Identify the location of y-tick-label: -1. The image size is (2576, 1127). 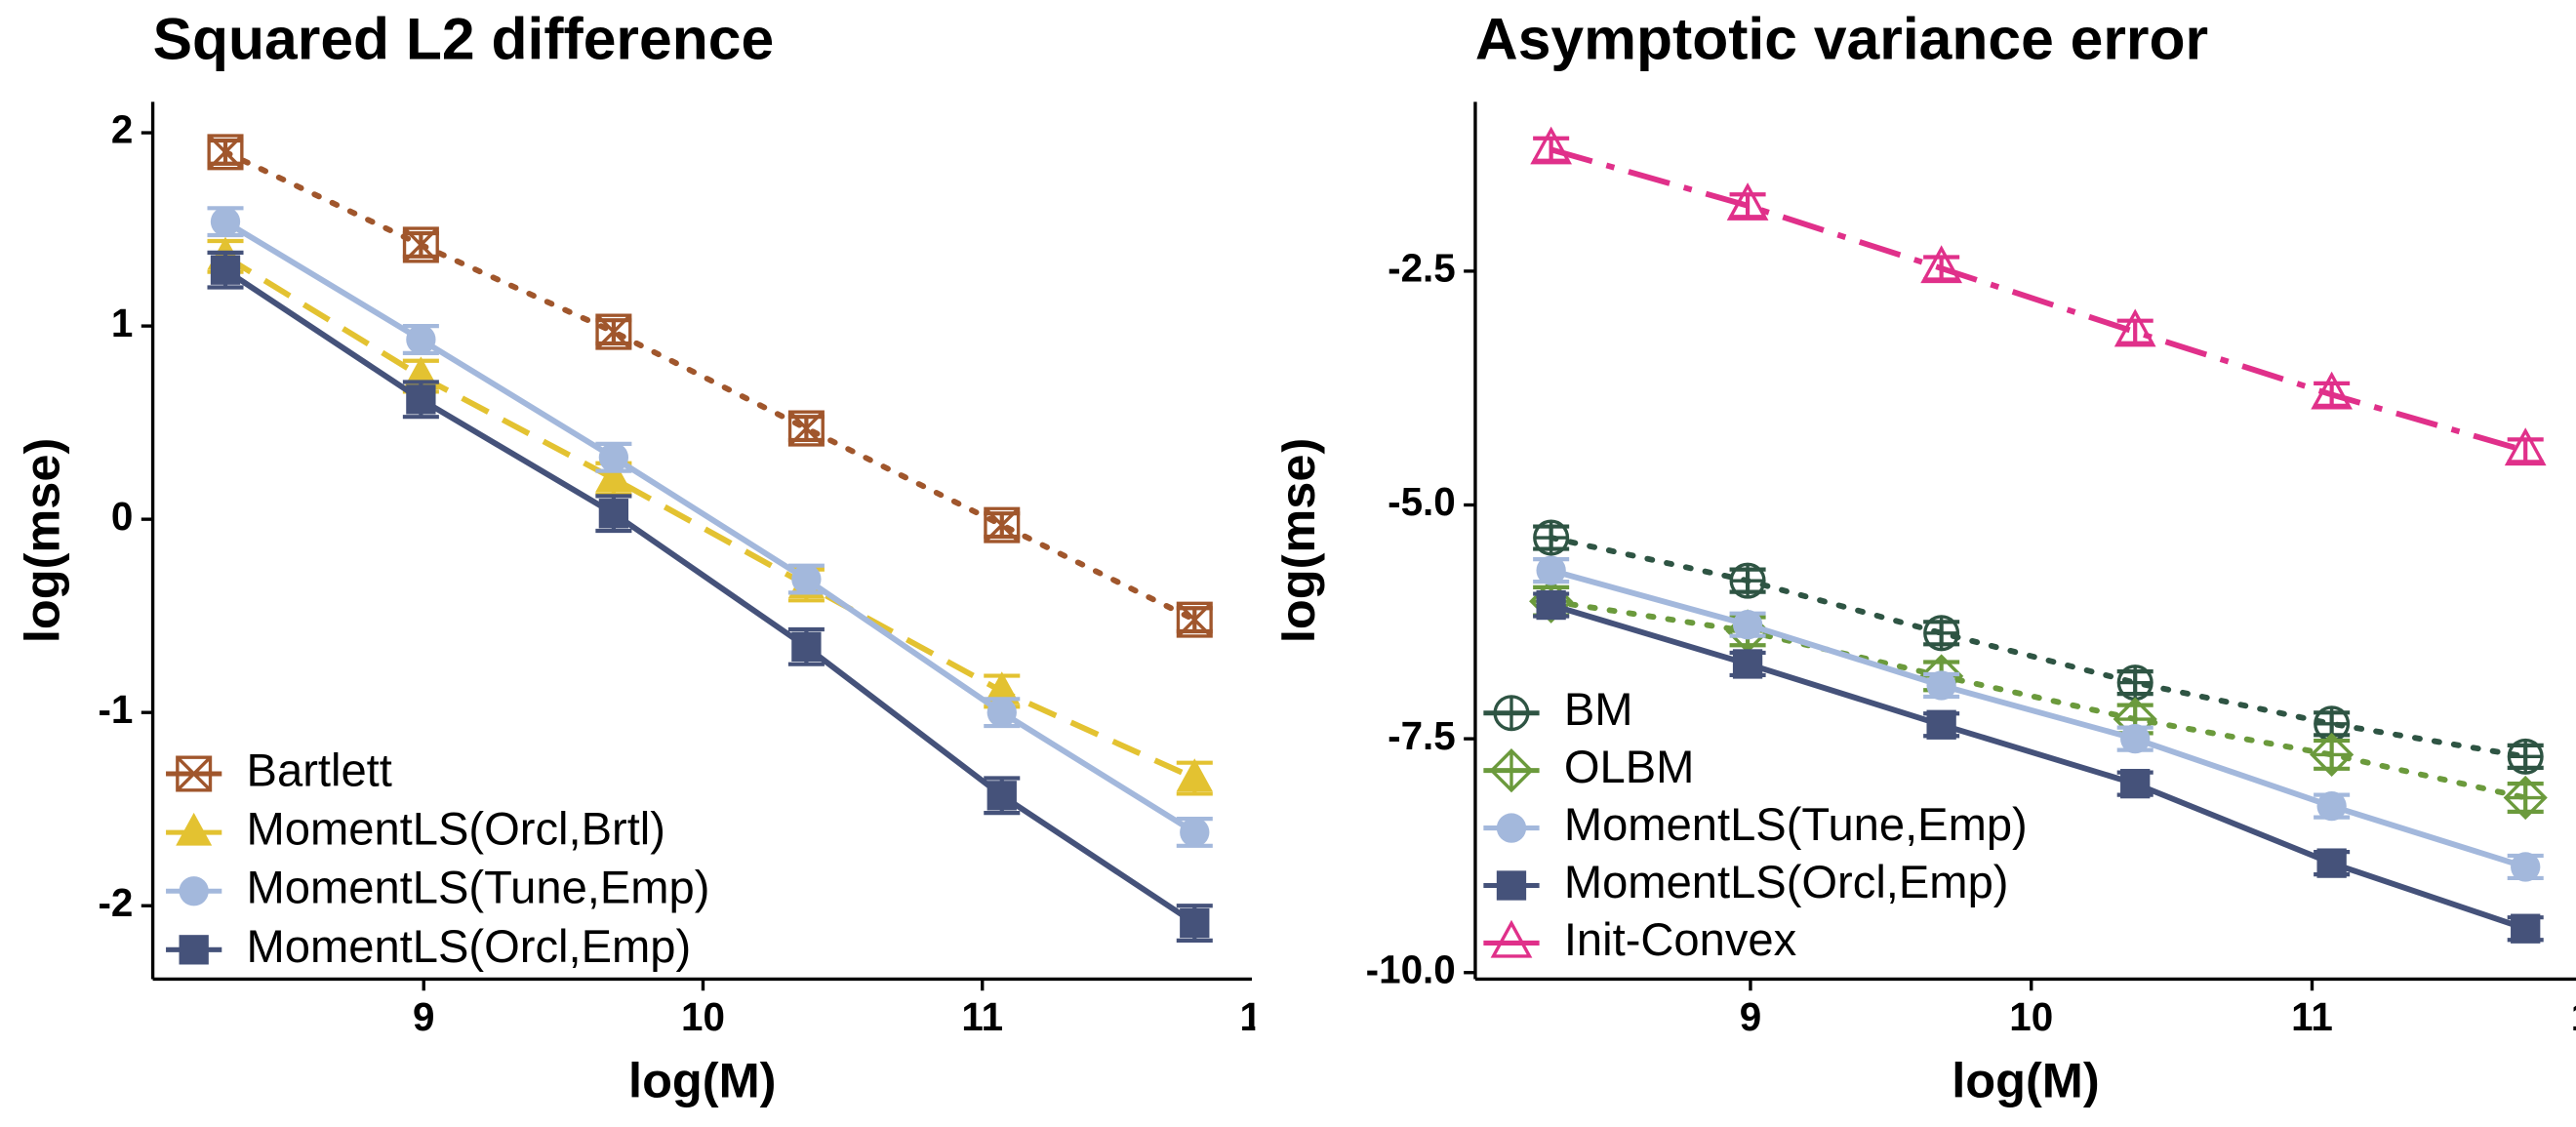
(115, 709).